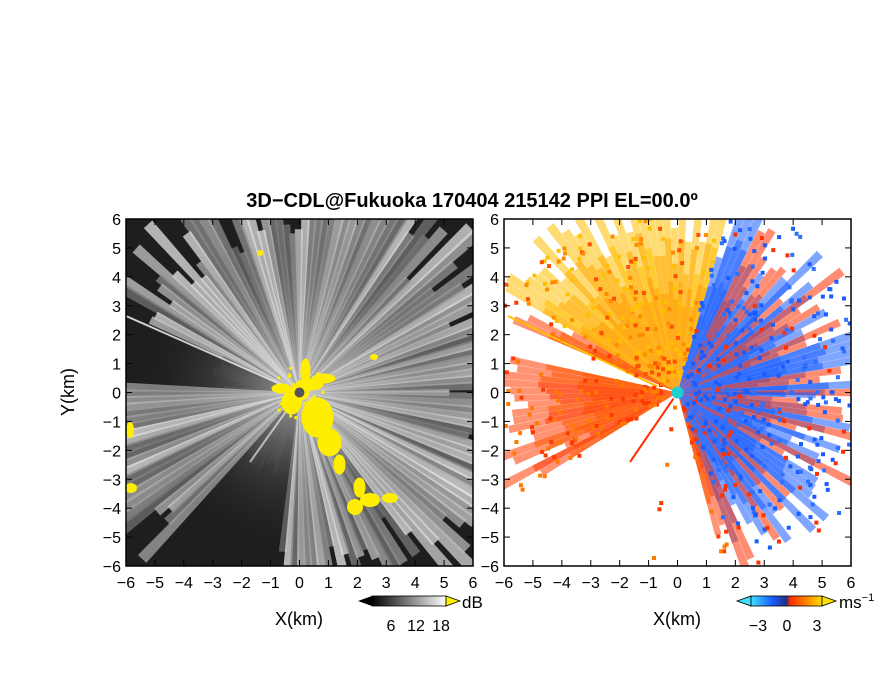  Describe the element at coordinates (868, 598) in the screenshot. I see `velocity-colorbar-unit-exponent: −1` at that location.